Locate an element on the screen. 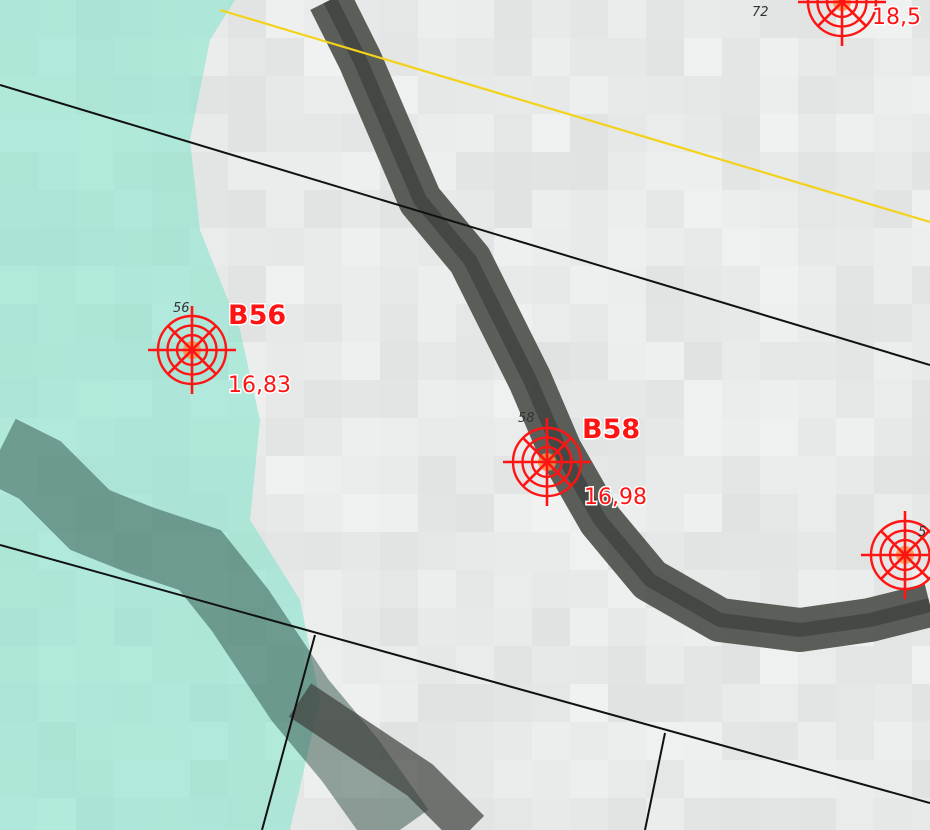  point-name-label: B56 is located at coordinates (257, 315).